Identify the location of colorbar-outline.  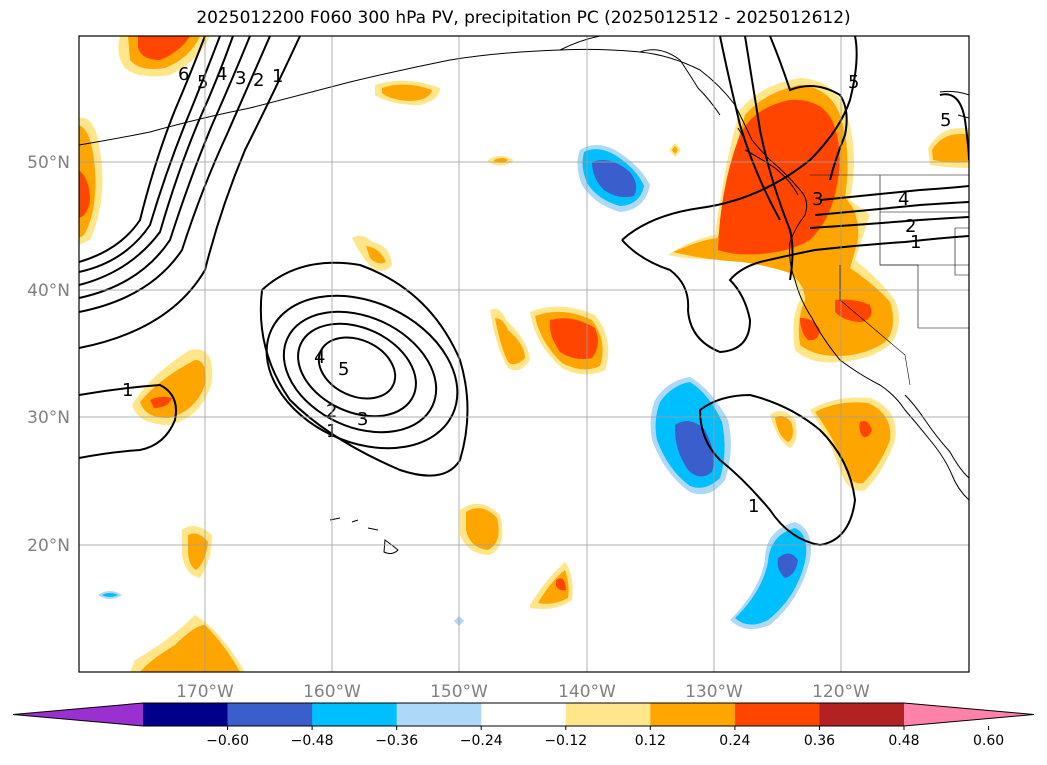
(523, 714).